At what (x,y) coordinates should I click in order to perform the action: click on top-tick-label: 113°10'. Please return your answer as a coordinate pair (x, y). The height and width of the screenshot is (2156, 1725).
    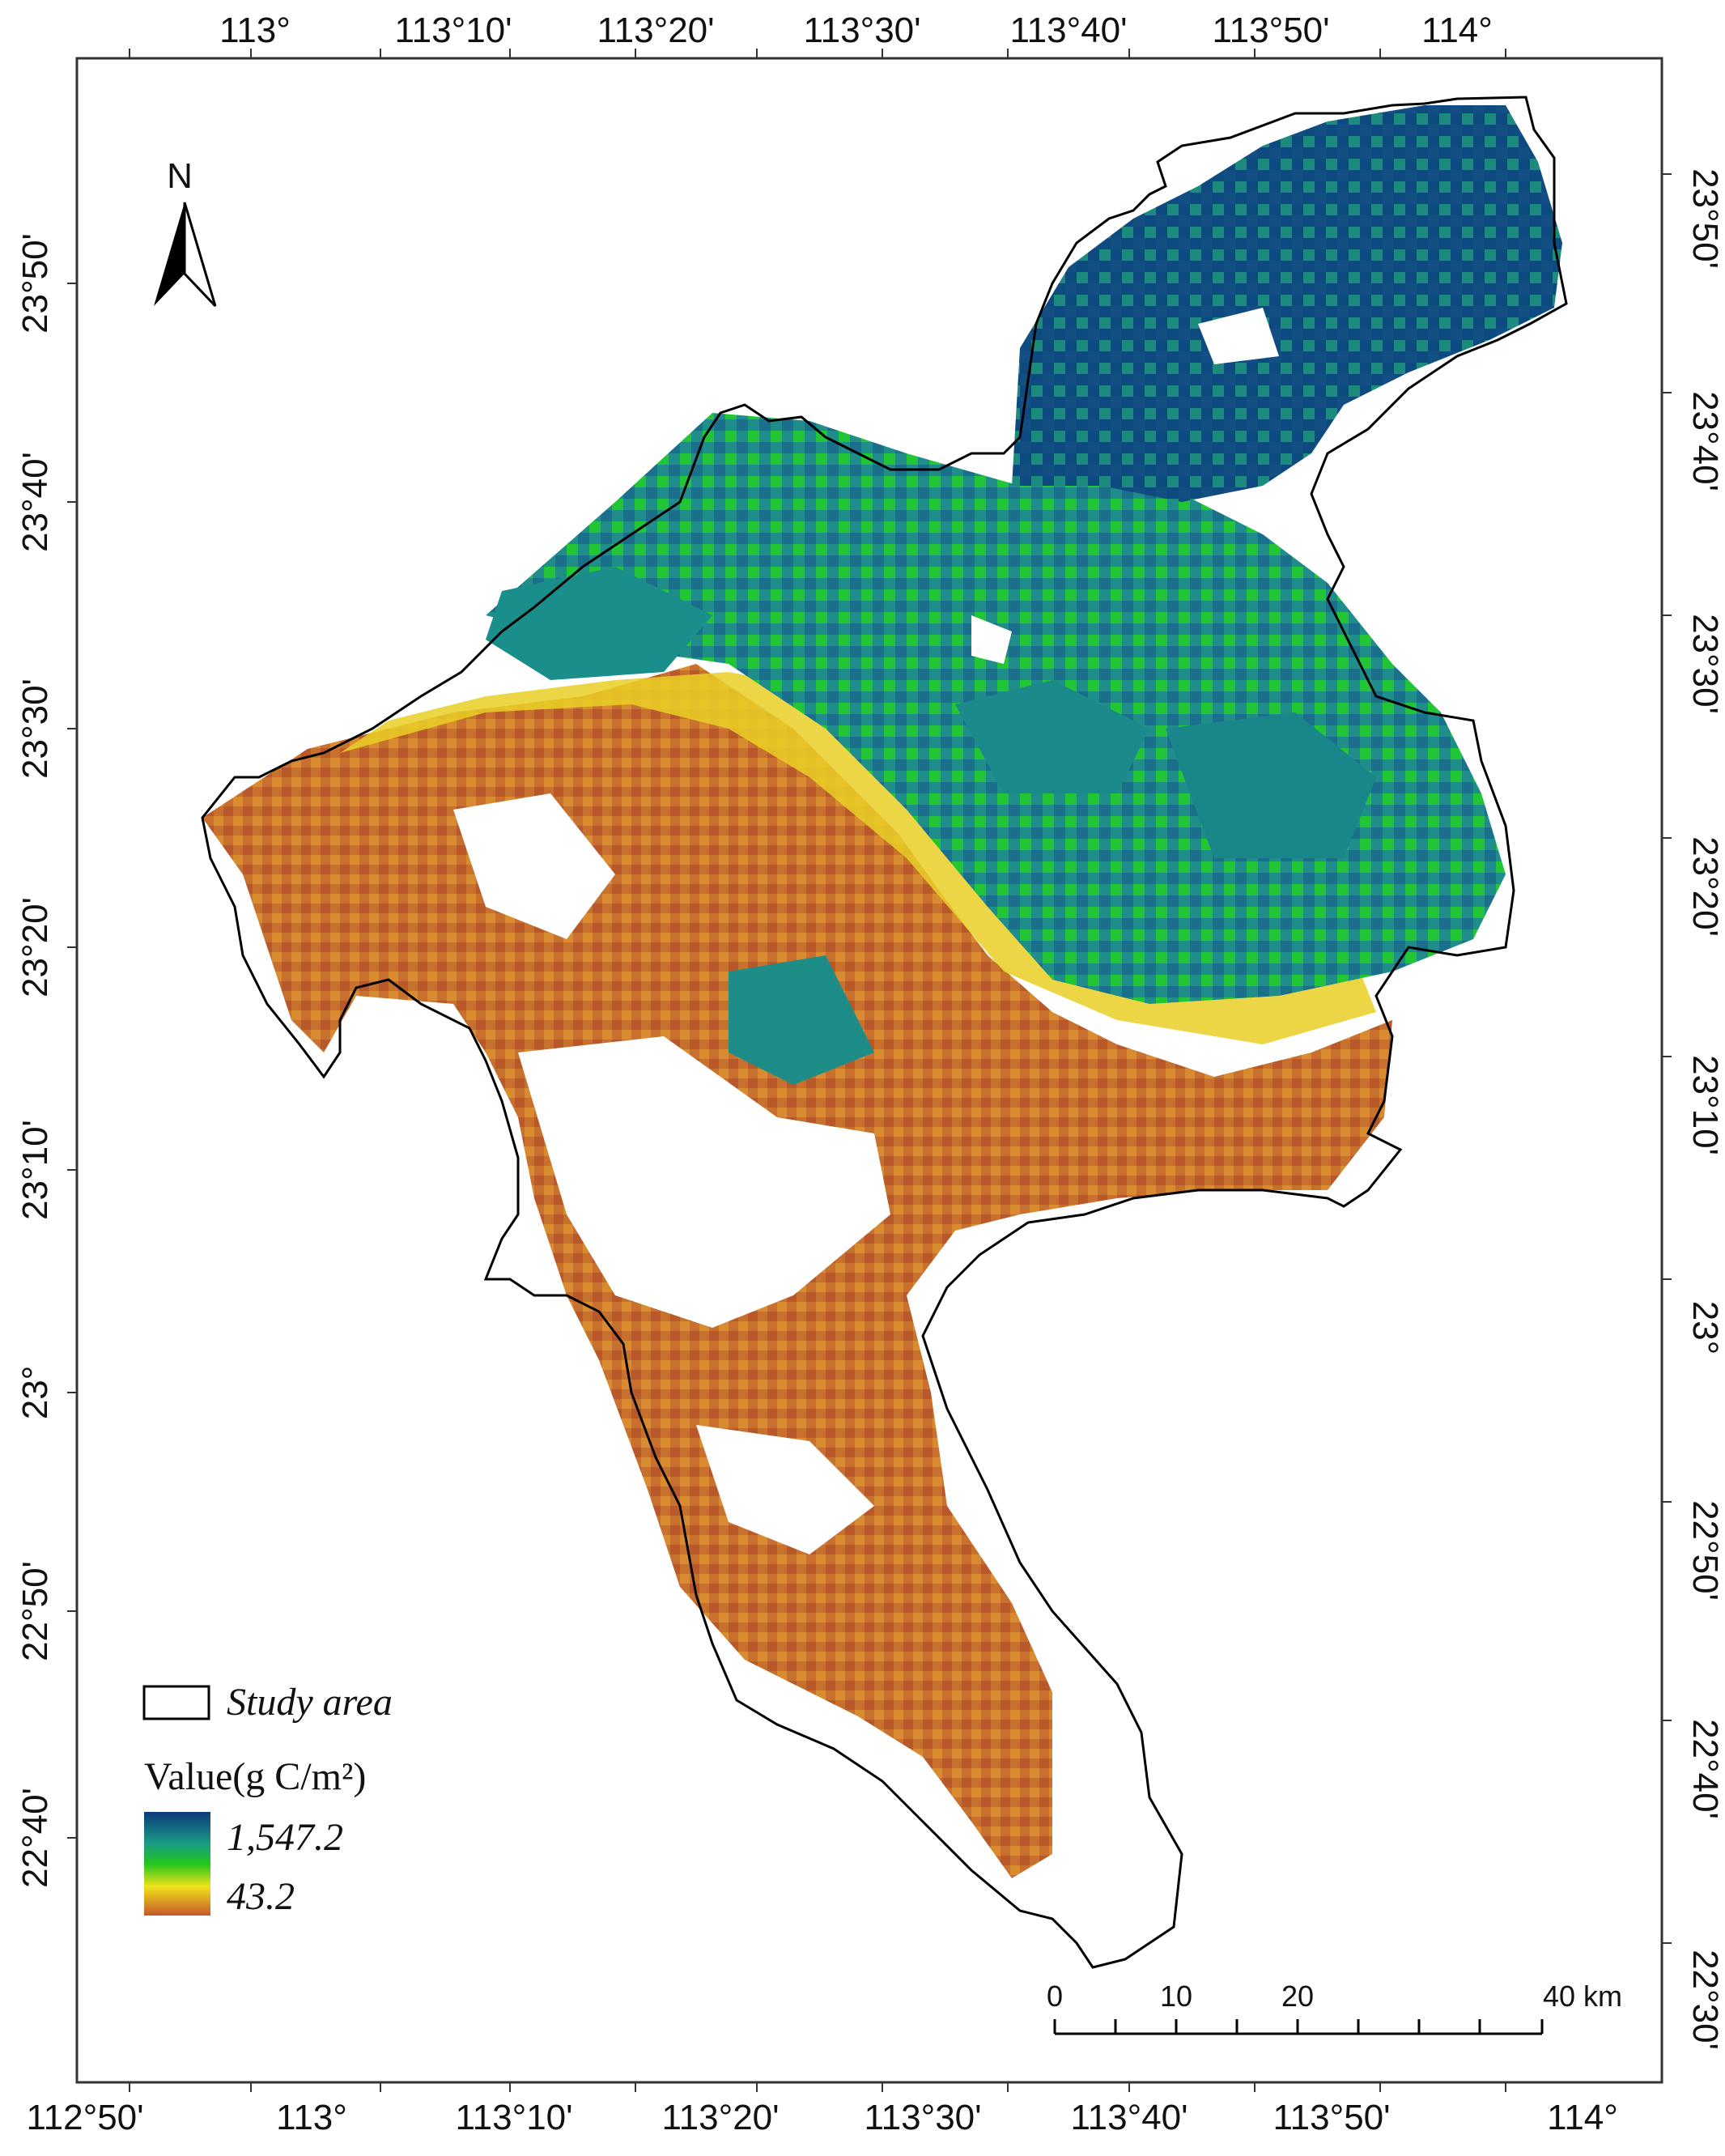
    Looking at the image, I should click on (453, 30).